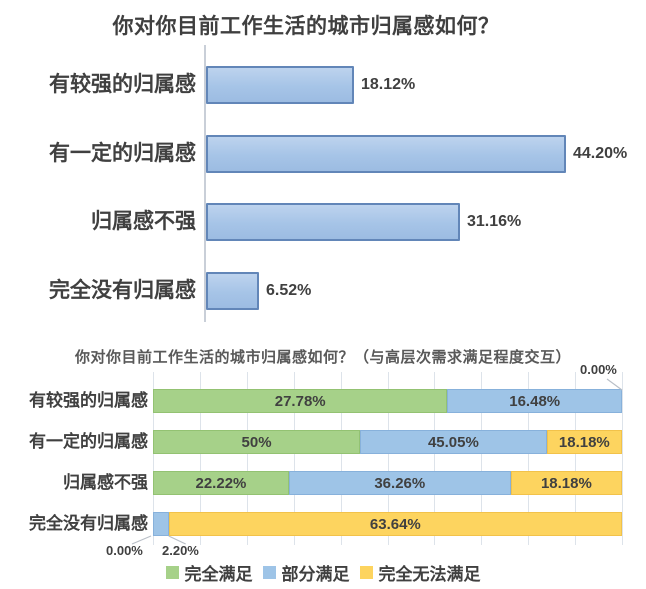 The height and width of the screenshot is (589, 646). I want to click on legend-item: 完全无法满足, so click(420, 572).